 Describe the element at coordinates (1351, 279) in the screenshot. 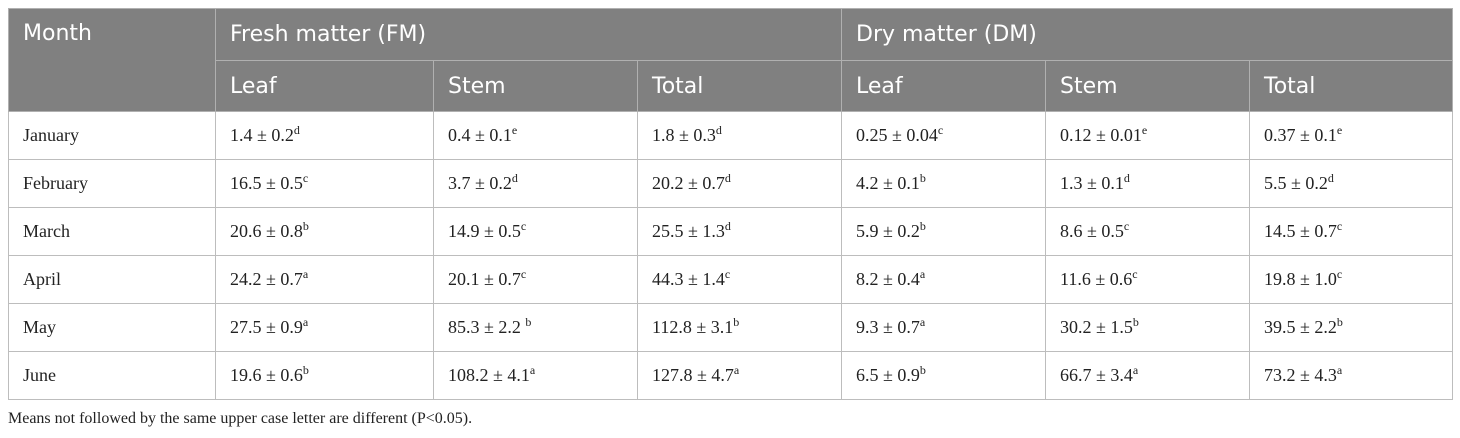

I see `value-cell: 19.8 ± 1.0c` at that location.